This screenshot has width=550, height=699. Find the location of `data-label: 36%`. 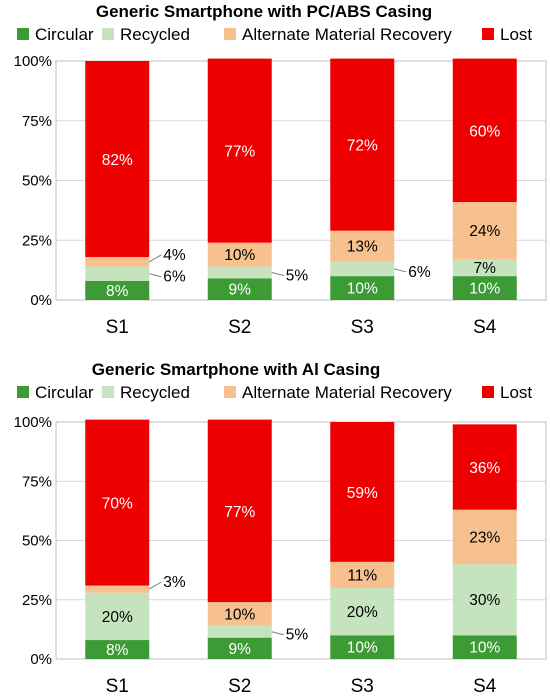

data-label: 36% is located at coordinates (484, 468).